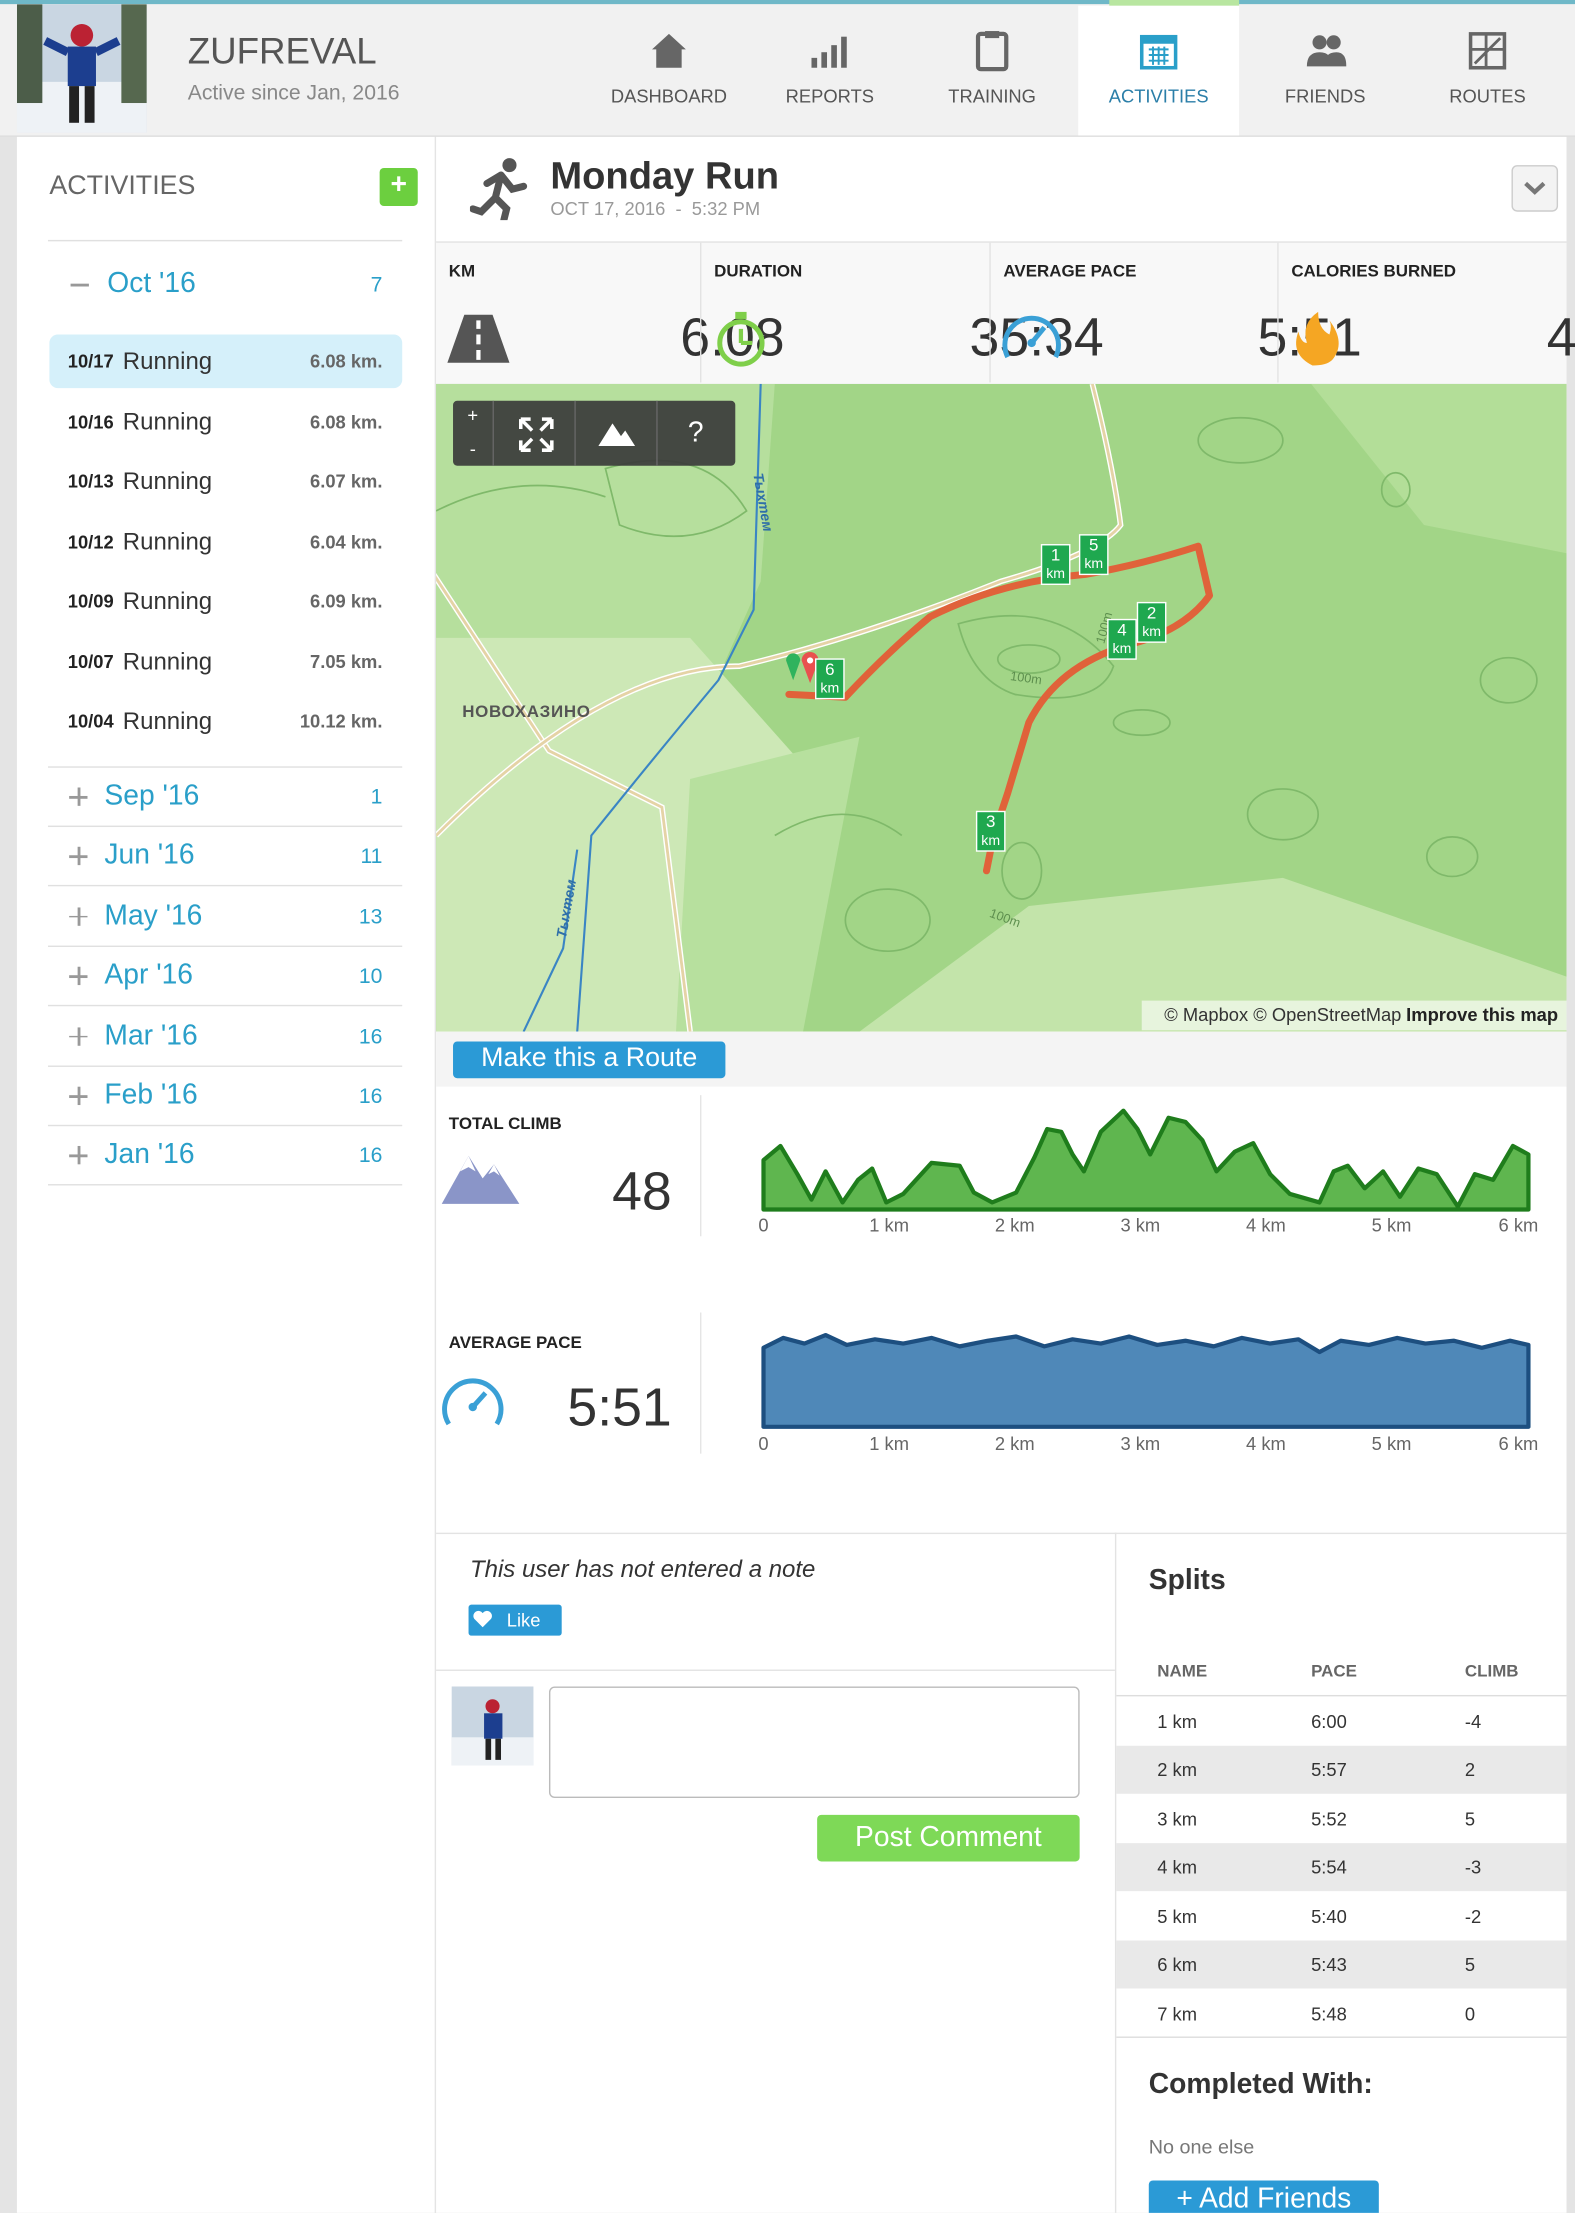 The image size is (1575, 2213). I want to click on x-tick-label: 1 km, so click(889, 1444).